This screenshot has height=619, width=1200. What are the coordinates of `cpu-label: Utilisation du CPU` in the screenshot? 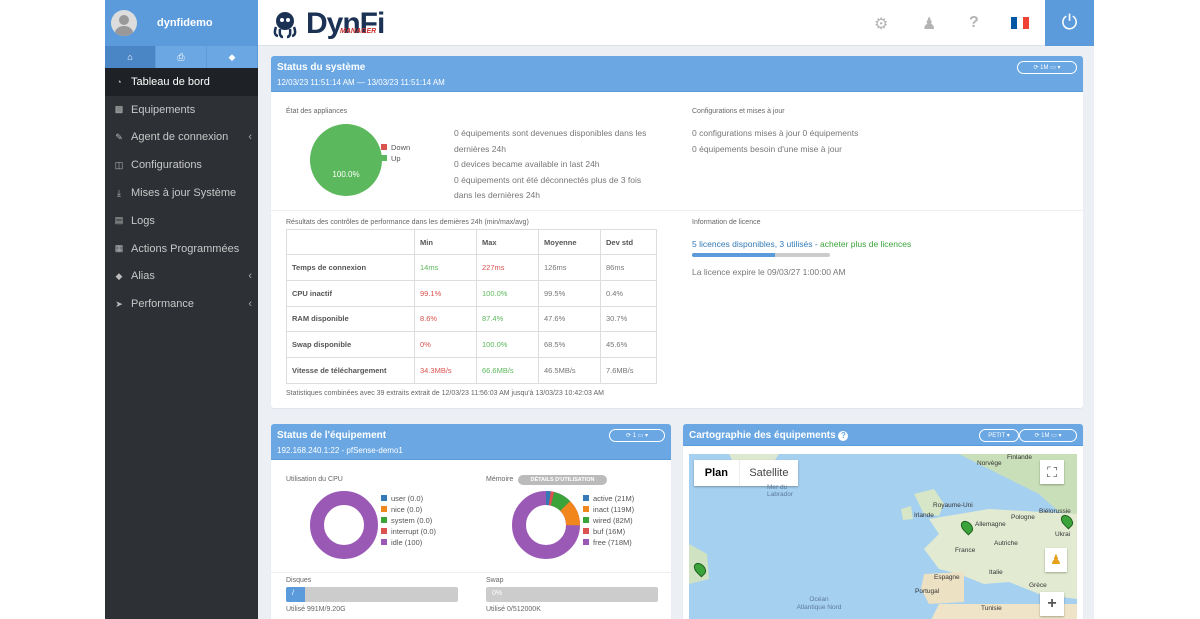 It's located at (314, 479).